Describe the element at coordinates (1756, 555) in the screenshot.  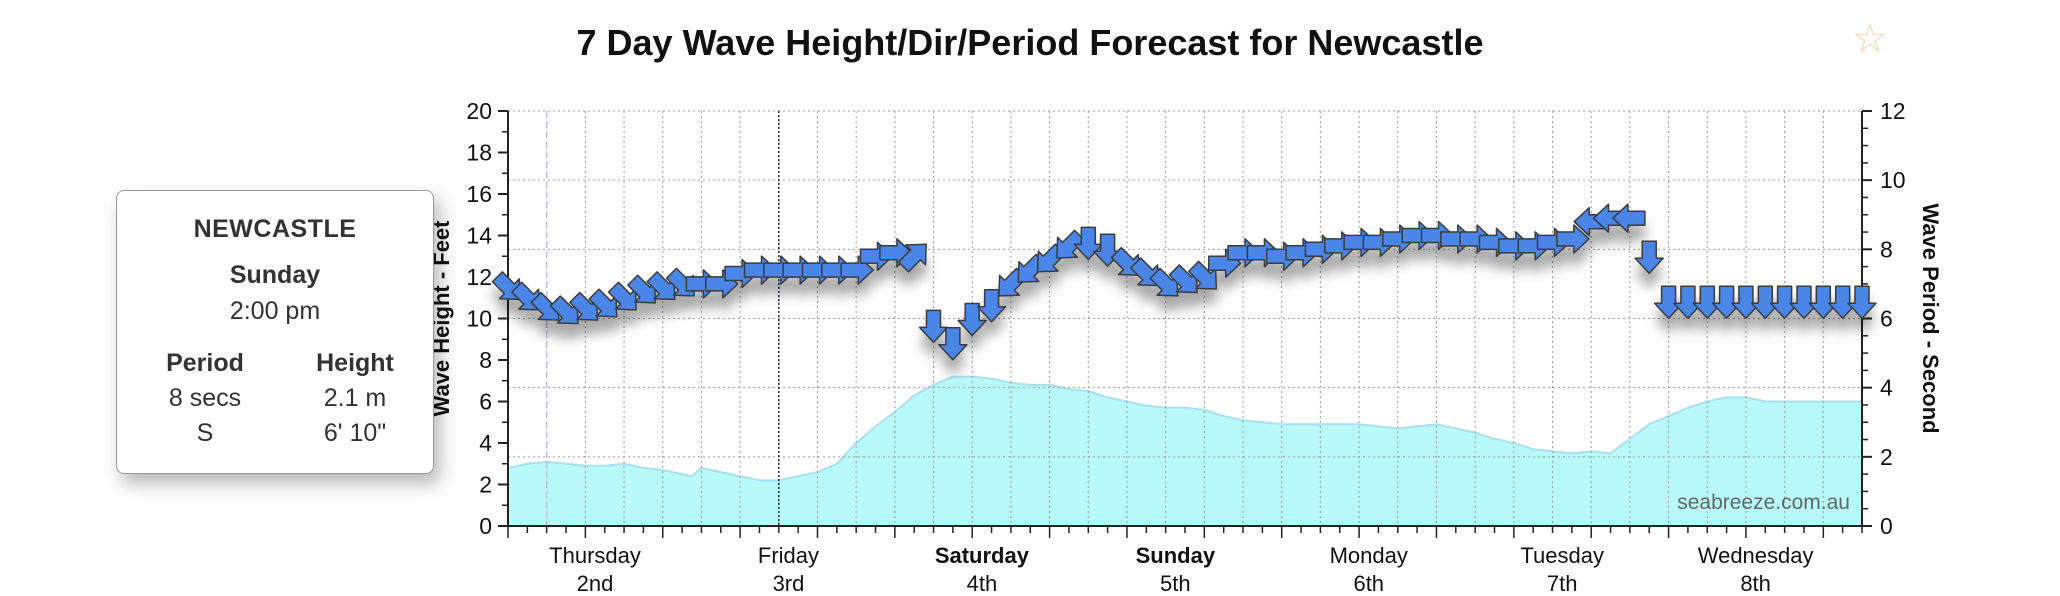
I see `x-axis-day-name: Wednesday` at that location.